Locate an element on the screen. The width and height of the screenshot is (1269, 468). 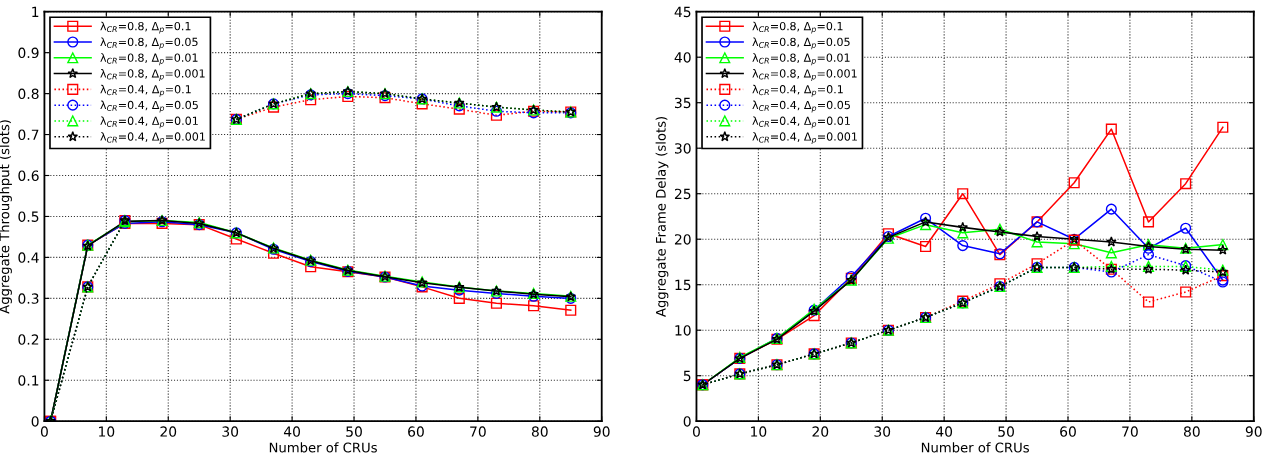
y-tick-label: 0.4 is located at coordinates (28, 257).